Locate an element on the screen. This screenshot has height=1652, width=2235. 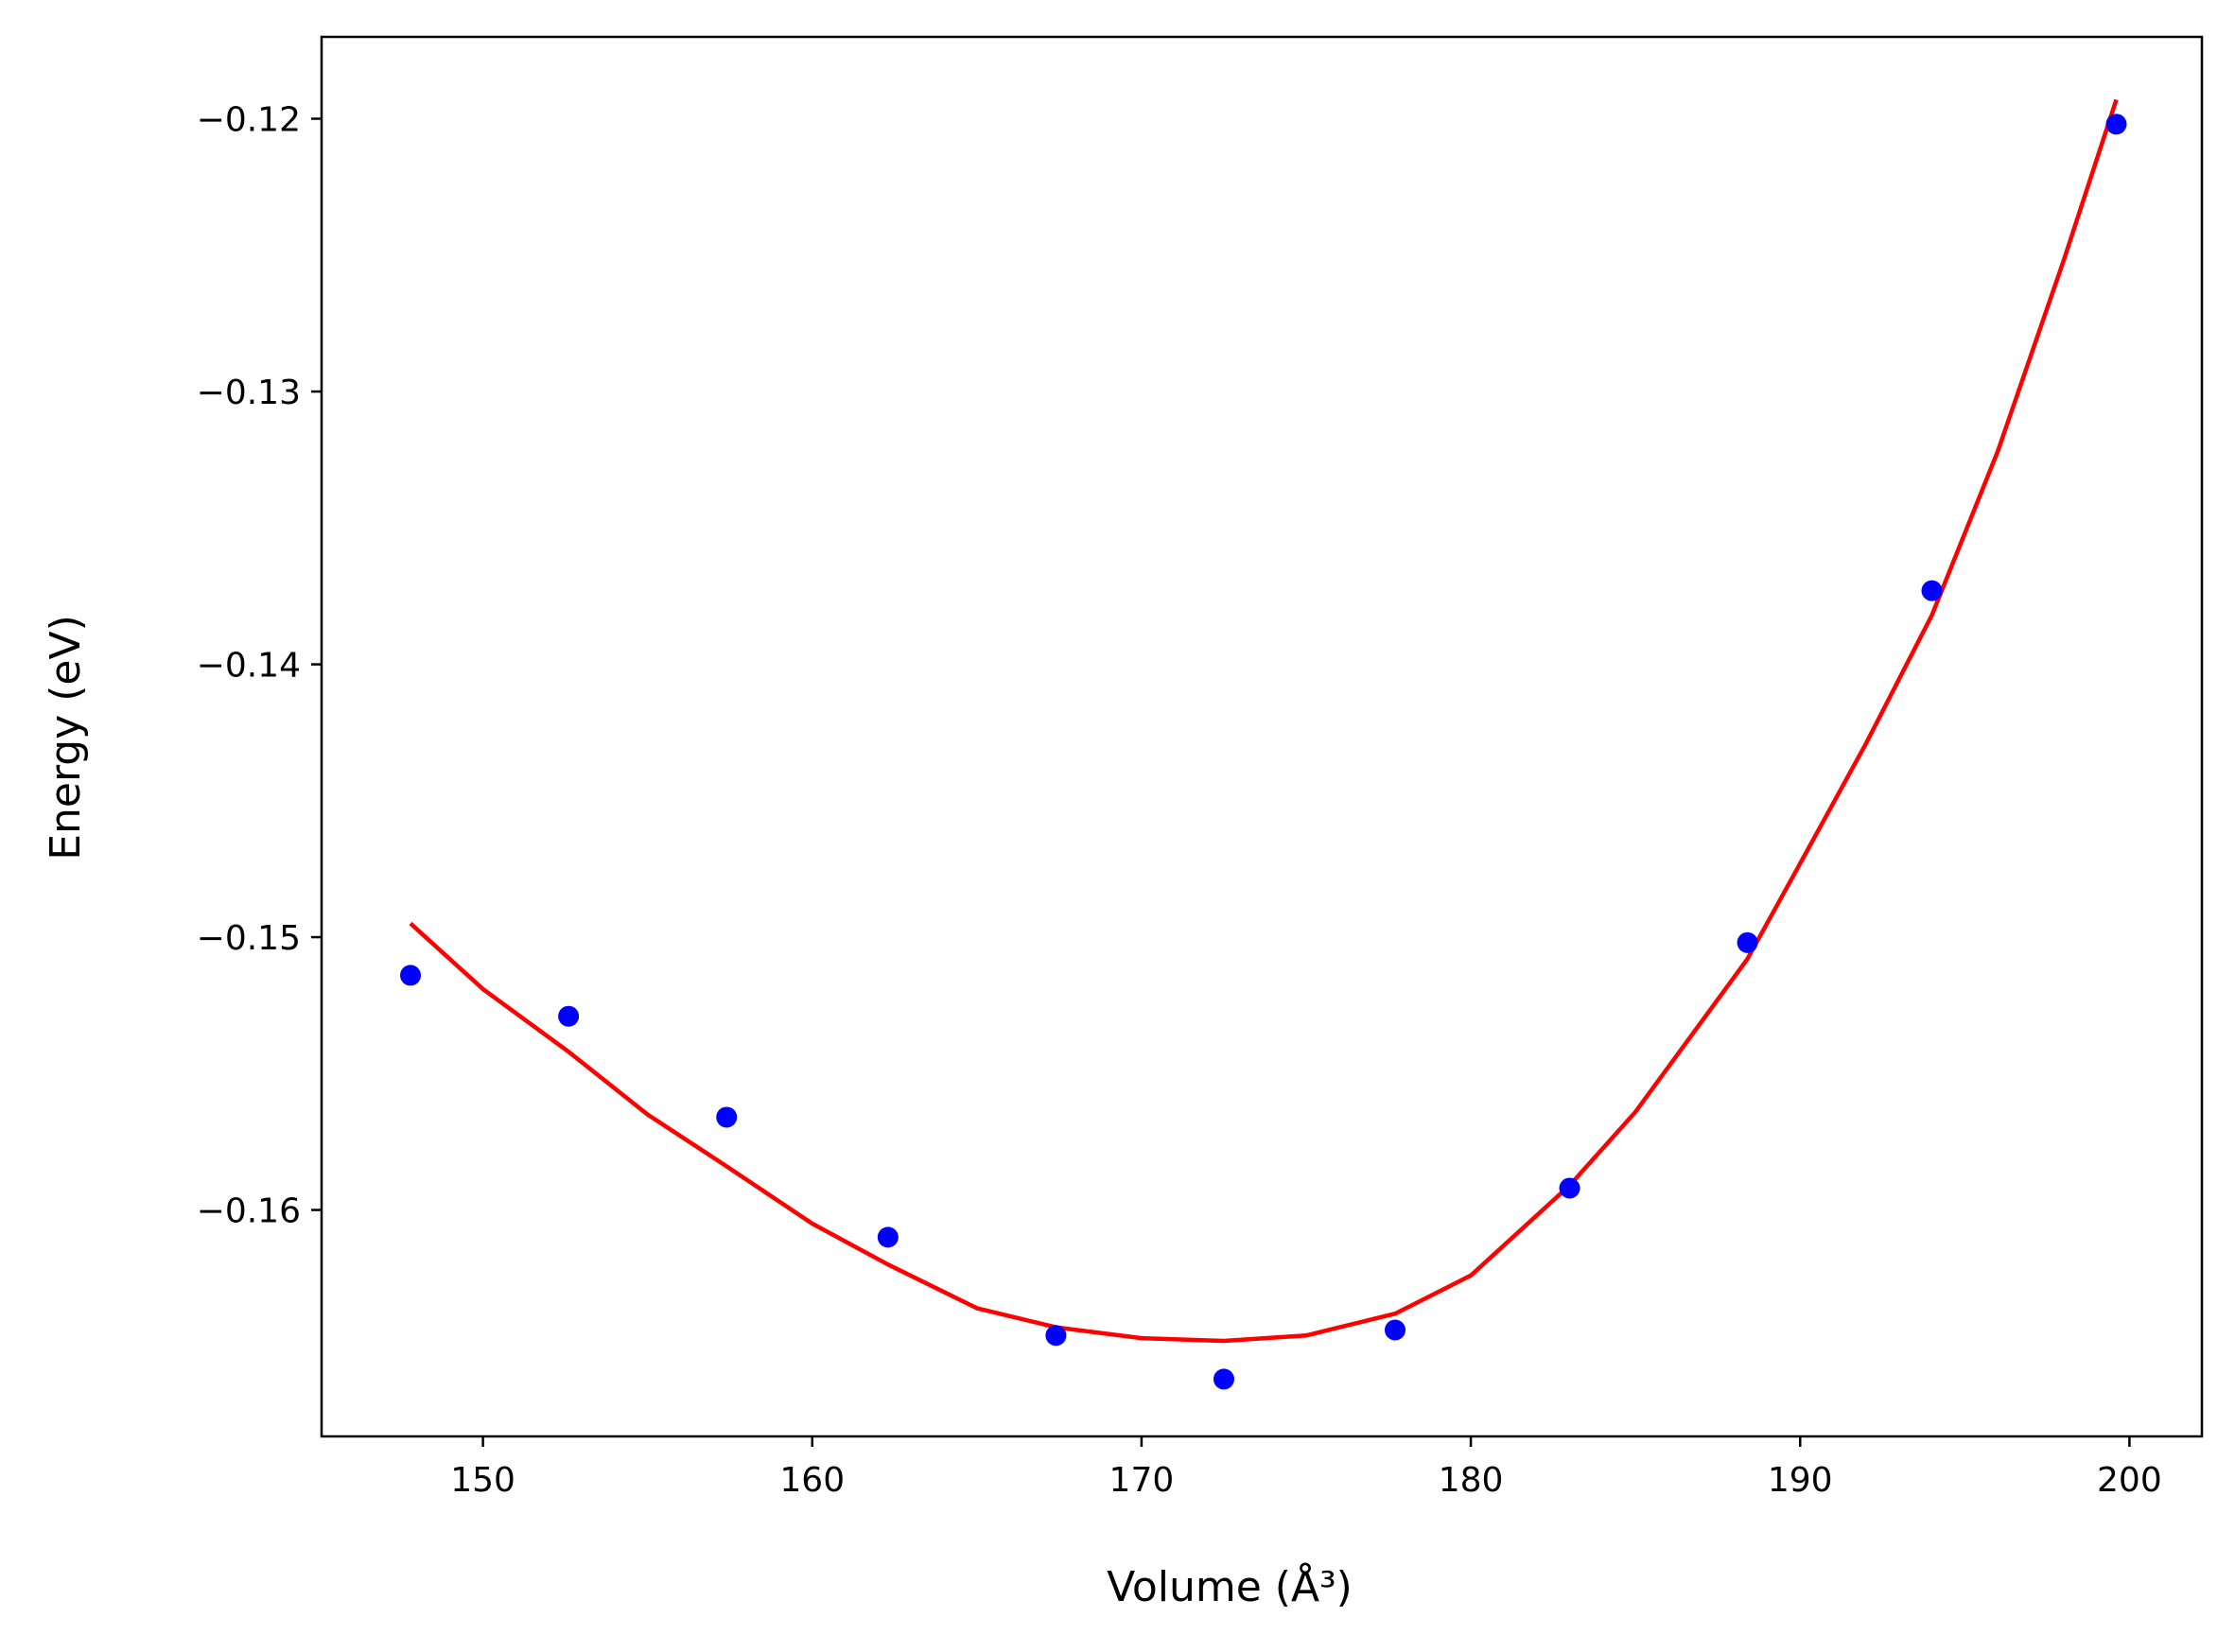
x-axis: 150 160 170 180 190 200 is located at coordinates (1306, 1468).